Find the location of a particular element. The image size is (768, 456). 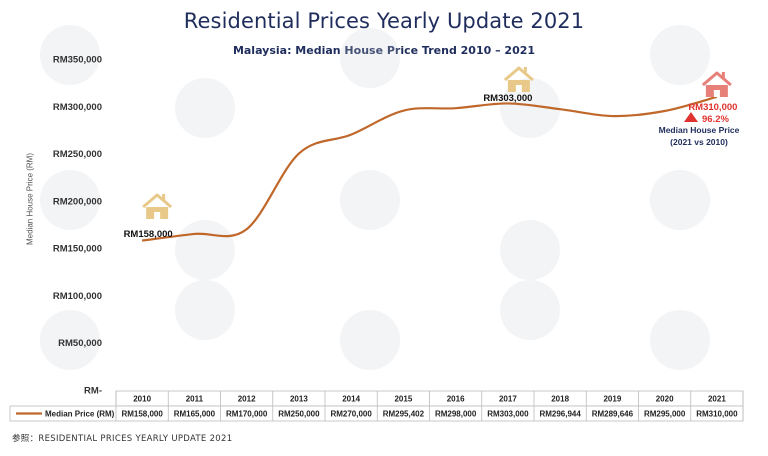

x-tick-label: 2010 is located at coordinates (142, 399).